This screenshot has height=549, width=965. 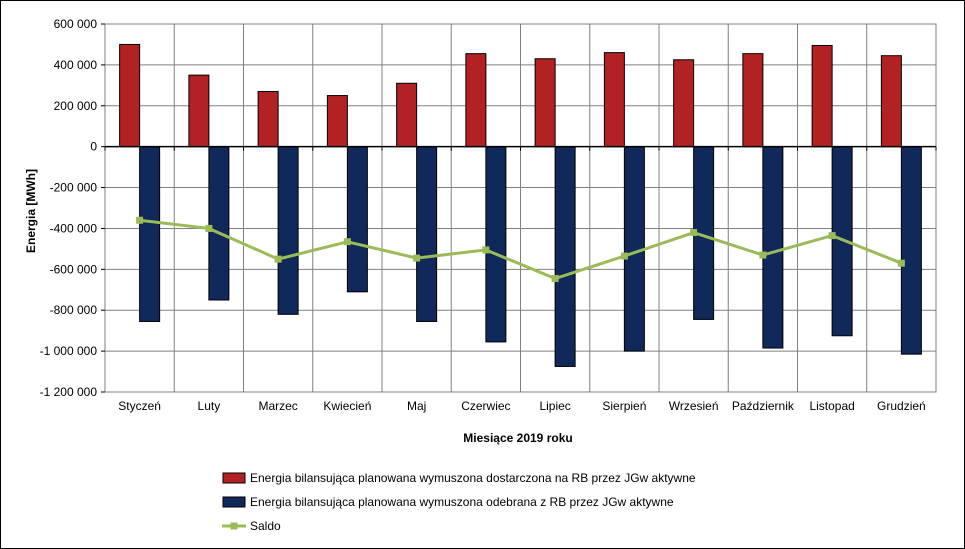 I want to click on saldo-line, so click(x=520, y=249).